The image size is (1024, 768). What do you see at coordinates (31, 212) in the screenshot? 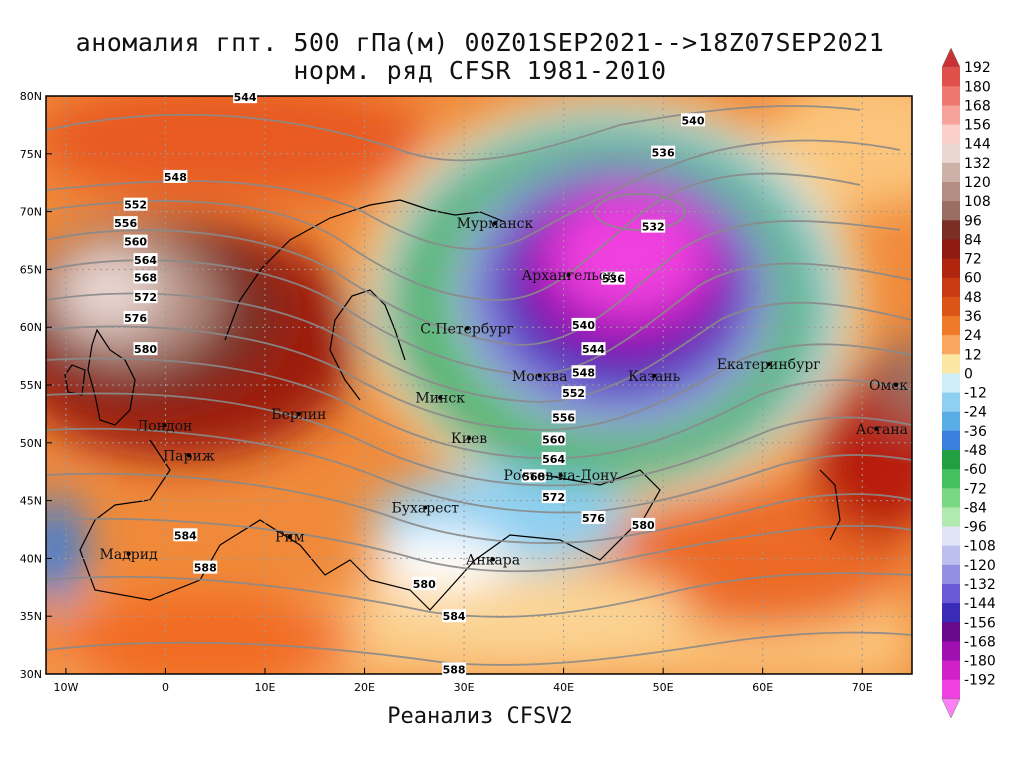
I see `lat-label: 70N` at bounding box center [31, 212].